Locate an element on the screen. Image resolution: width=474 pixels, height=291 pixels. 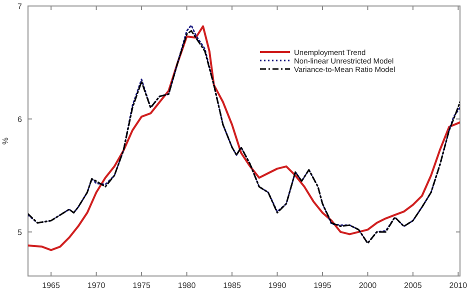
y-tick-label: 5 is located at coordinates (20, 232).